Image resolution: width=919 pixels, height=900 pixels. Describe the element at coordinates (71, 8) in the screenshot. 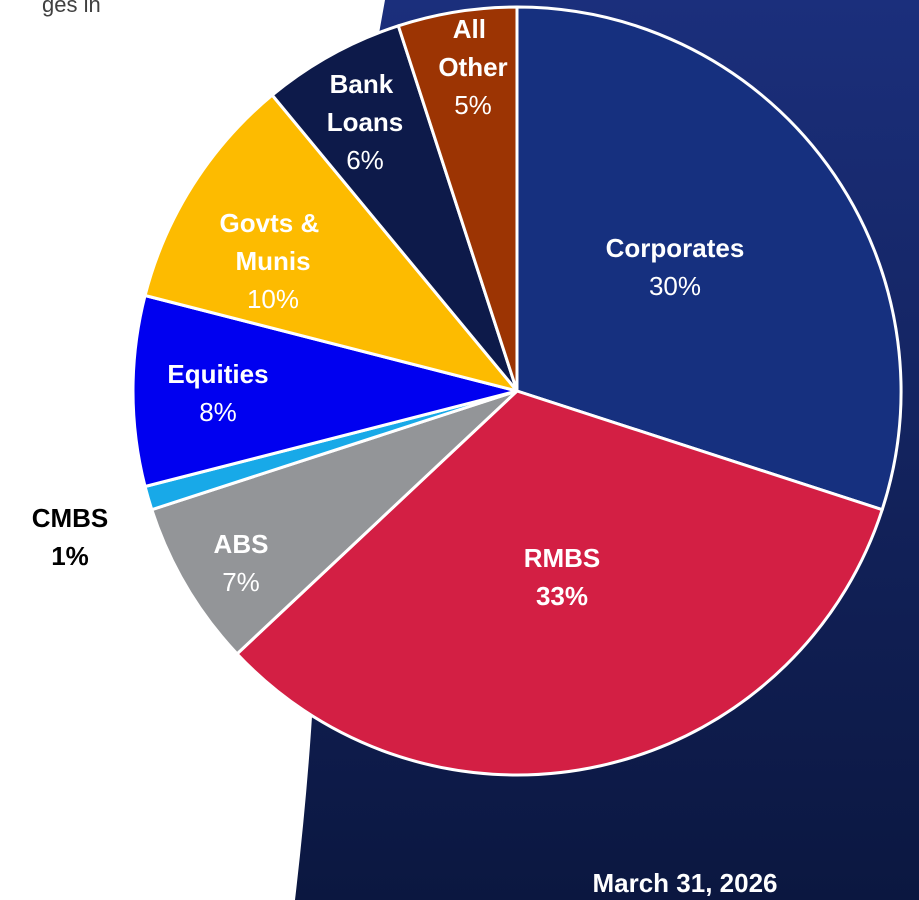

I see `subtitle: ges in` at that location.